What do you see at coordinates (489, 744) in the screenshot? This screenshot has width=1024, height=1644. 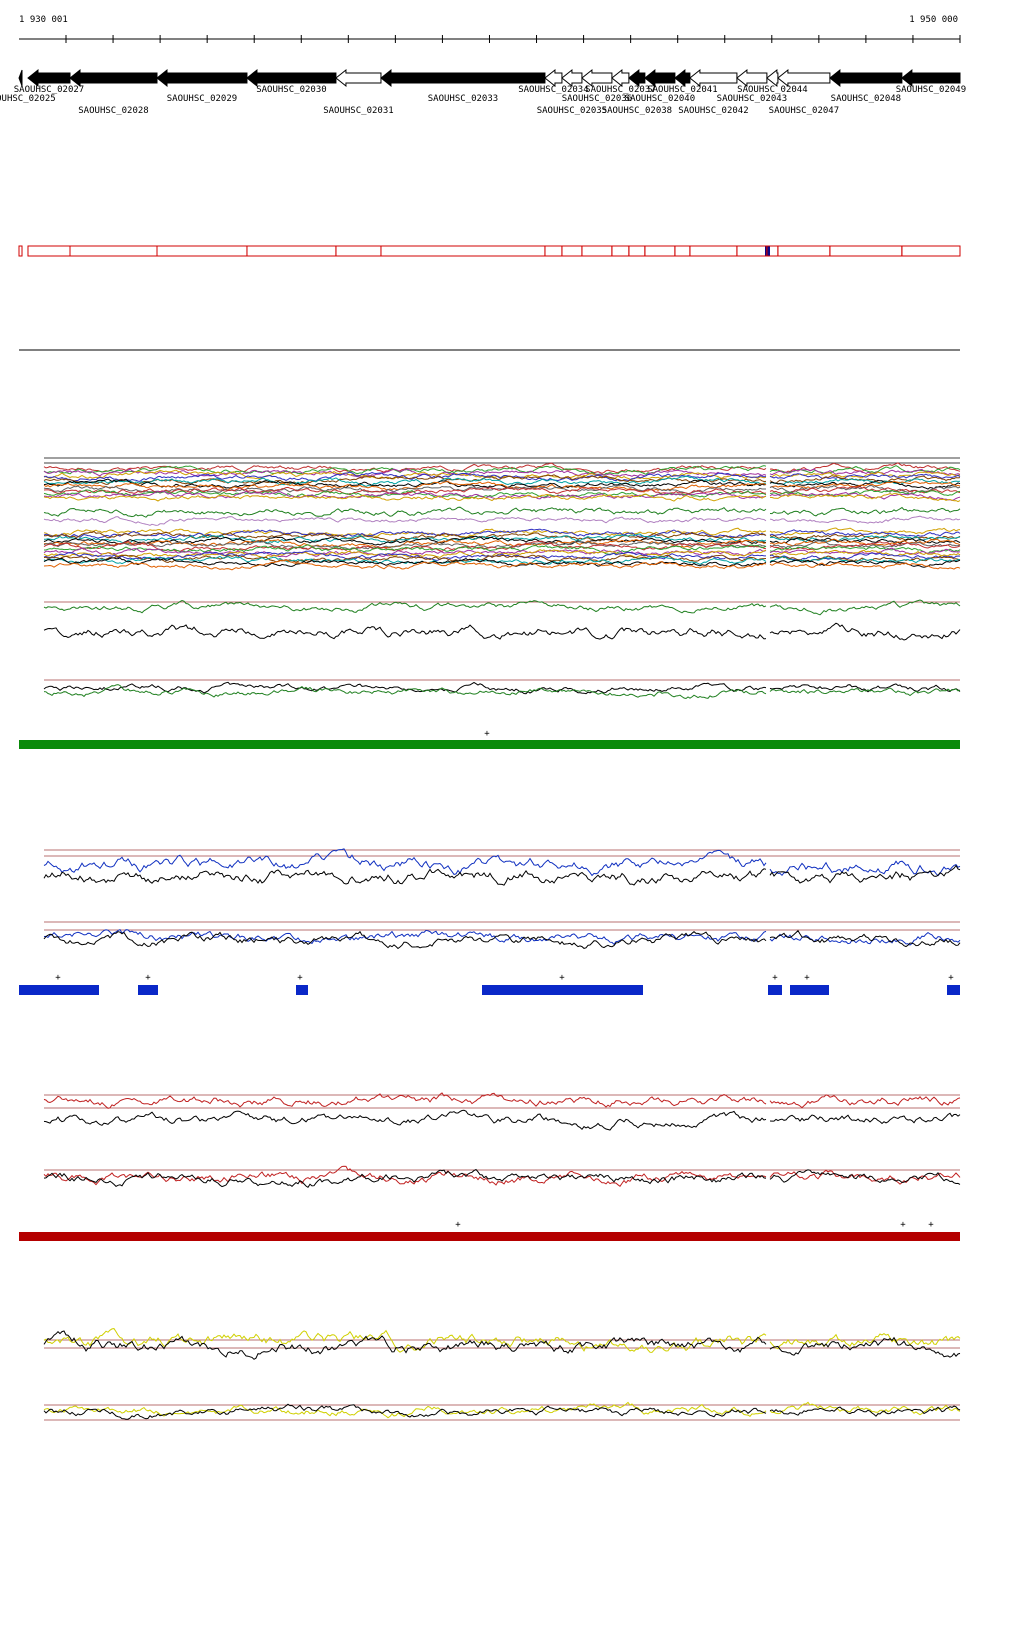 I see `green-feature-bar` at bounding box center [489, 744].